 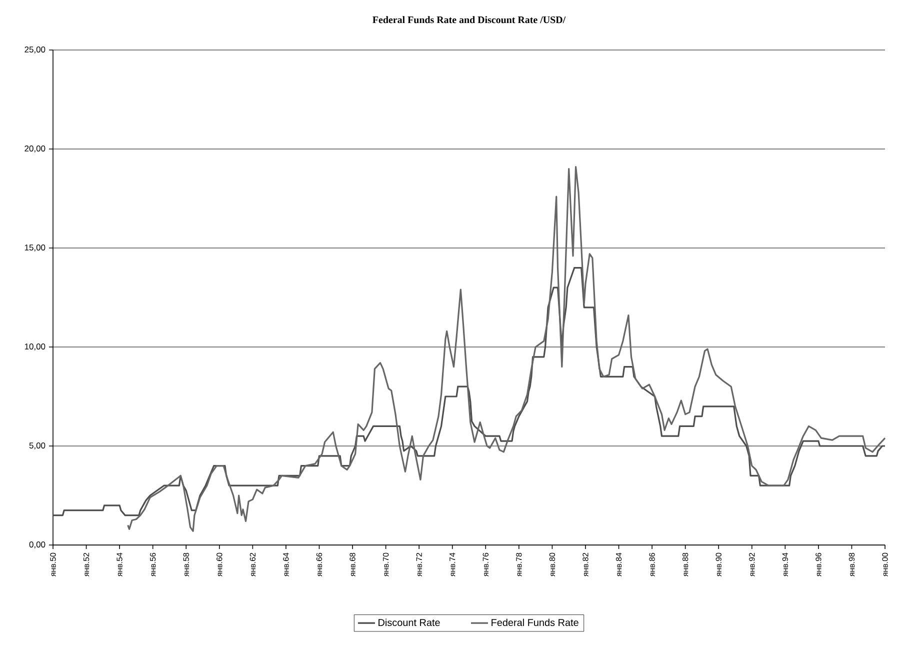 I want to click on legend-label: Discount Rate, so click(x=409, y=622).